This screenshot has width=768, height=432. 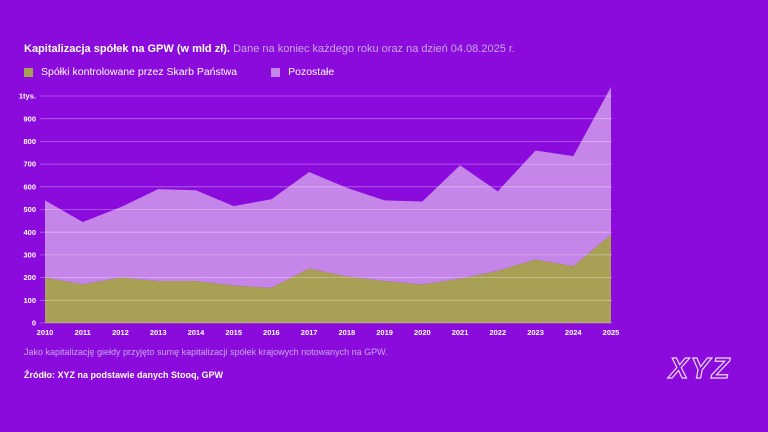 What do you see at coordinates (460, 332) in the screenshot?
I see `x-axis-label: 2021` at bounding box center [460, 332].